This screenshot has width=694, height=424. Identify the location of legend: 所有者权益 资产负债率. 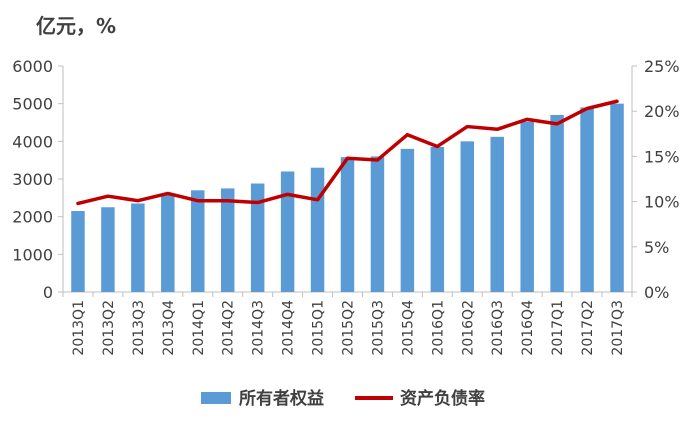
(343, 398).